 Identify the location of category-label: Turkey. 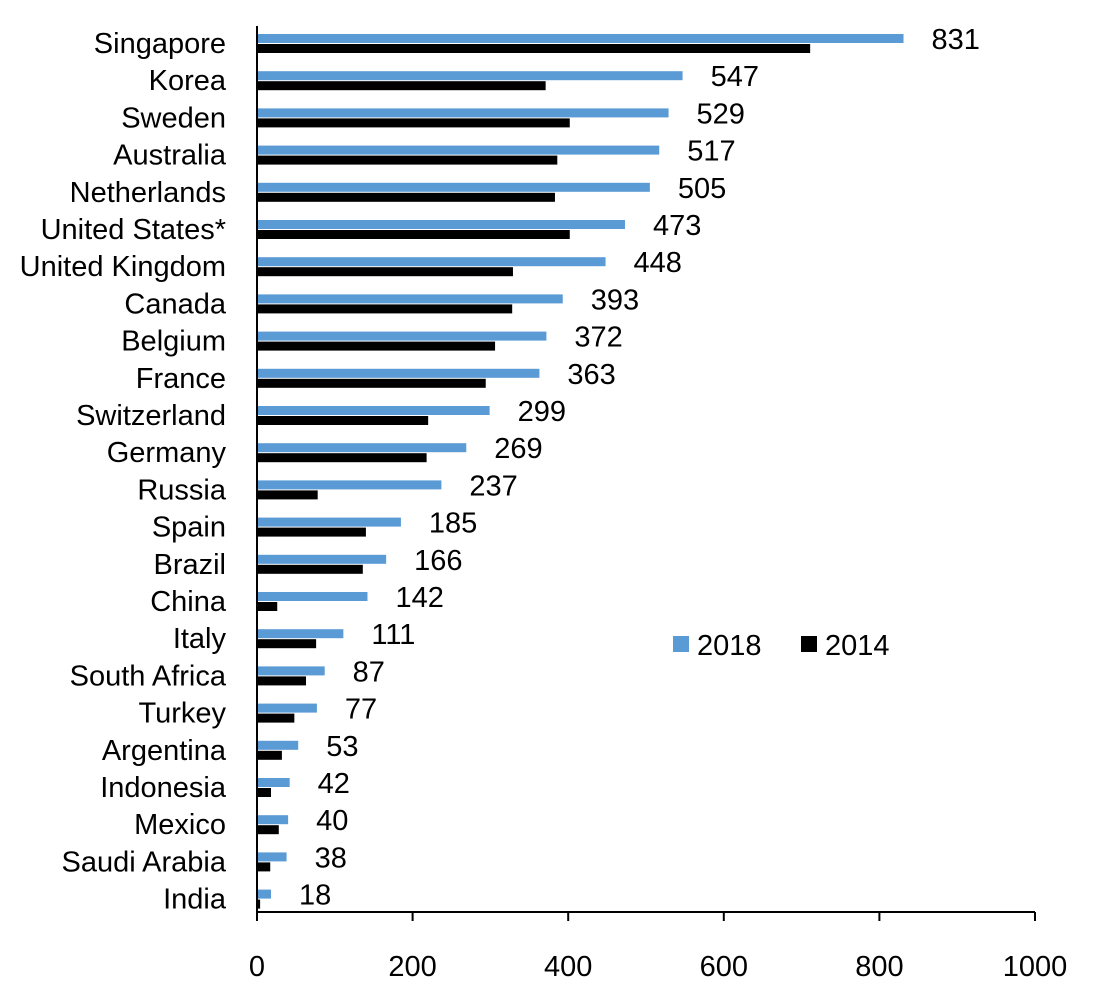
(182, 714).